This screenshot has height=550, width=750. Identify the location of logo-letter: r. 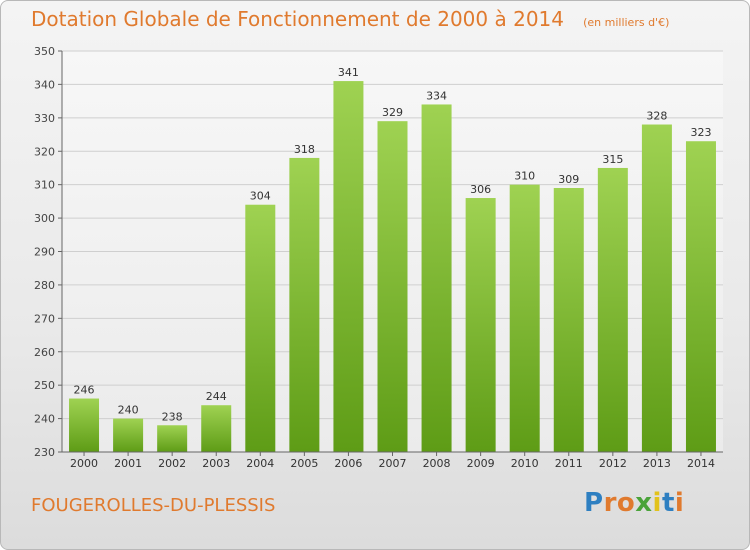
(610, 503).